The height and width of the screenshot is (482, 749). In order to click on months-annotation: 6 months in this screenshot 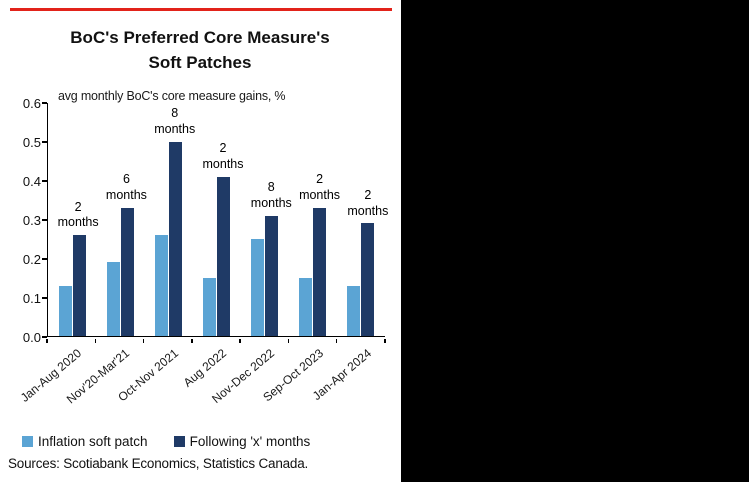, I will do `click(126, 187)`.